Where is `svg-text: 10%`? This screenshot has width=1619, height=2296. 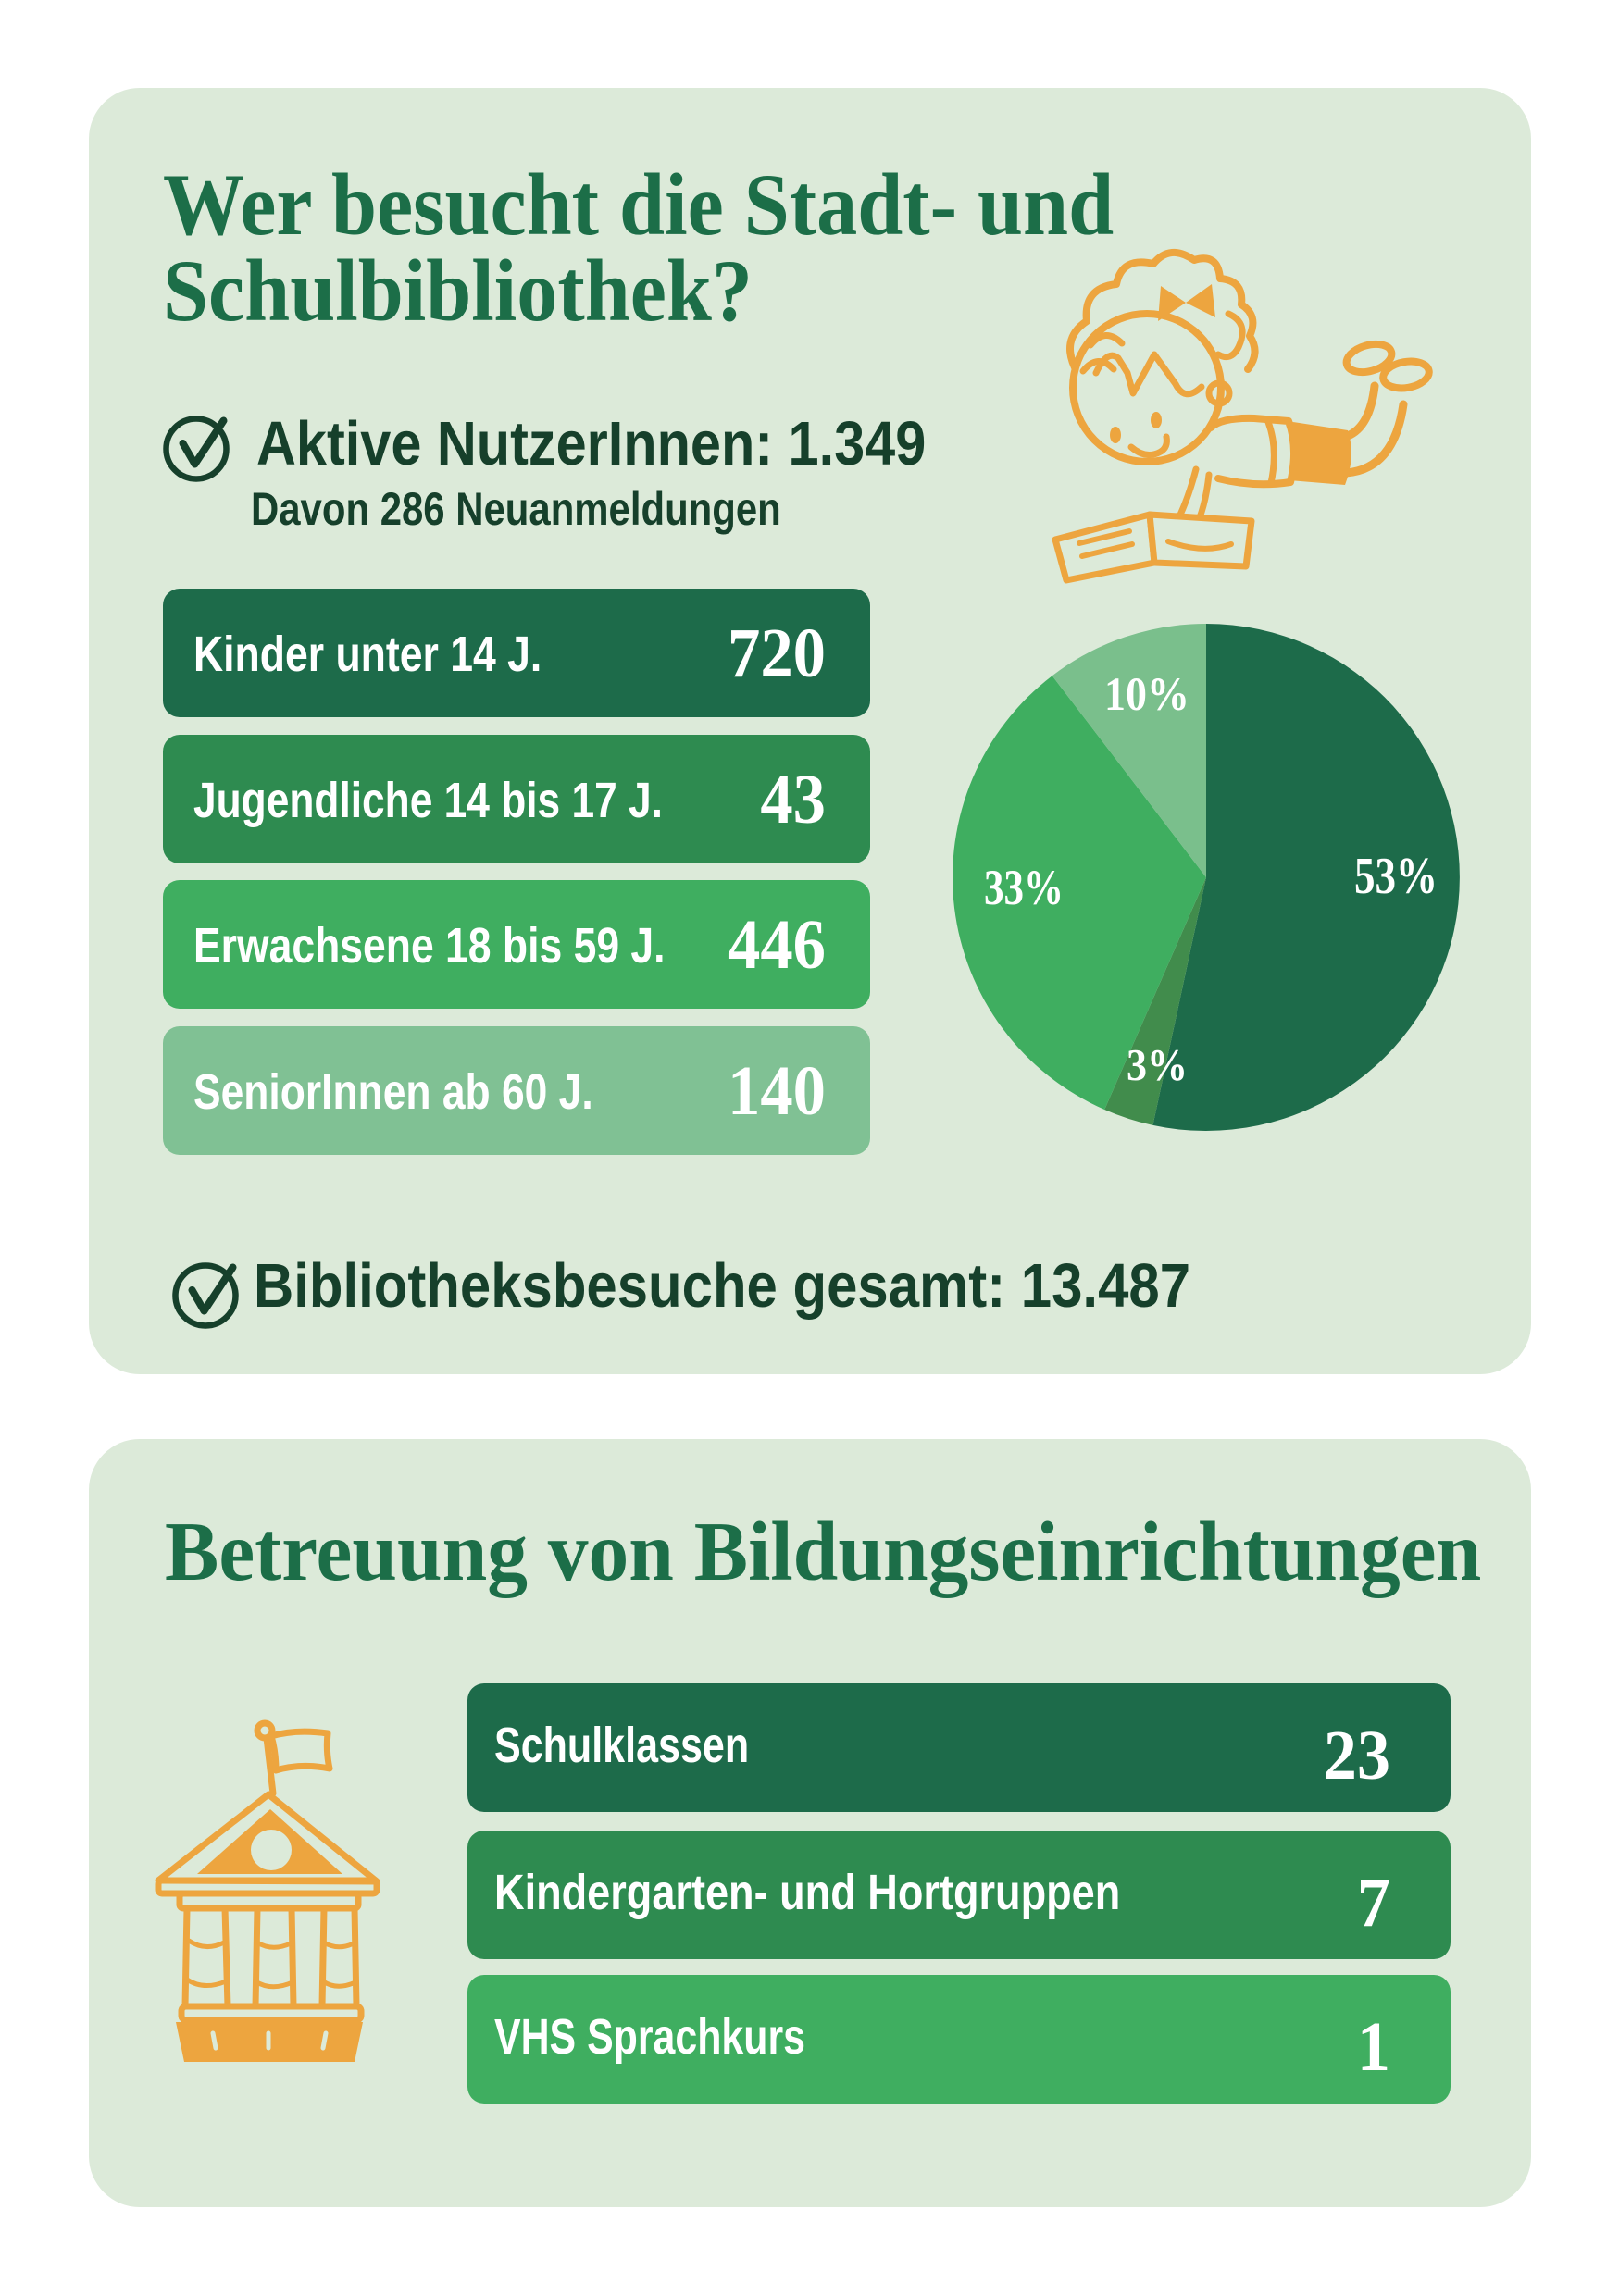 svg-text: 10% is located at coordinates (1147, 695).